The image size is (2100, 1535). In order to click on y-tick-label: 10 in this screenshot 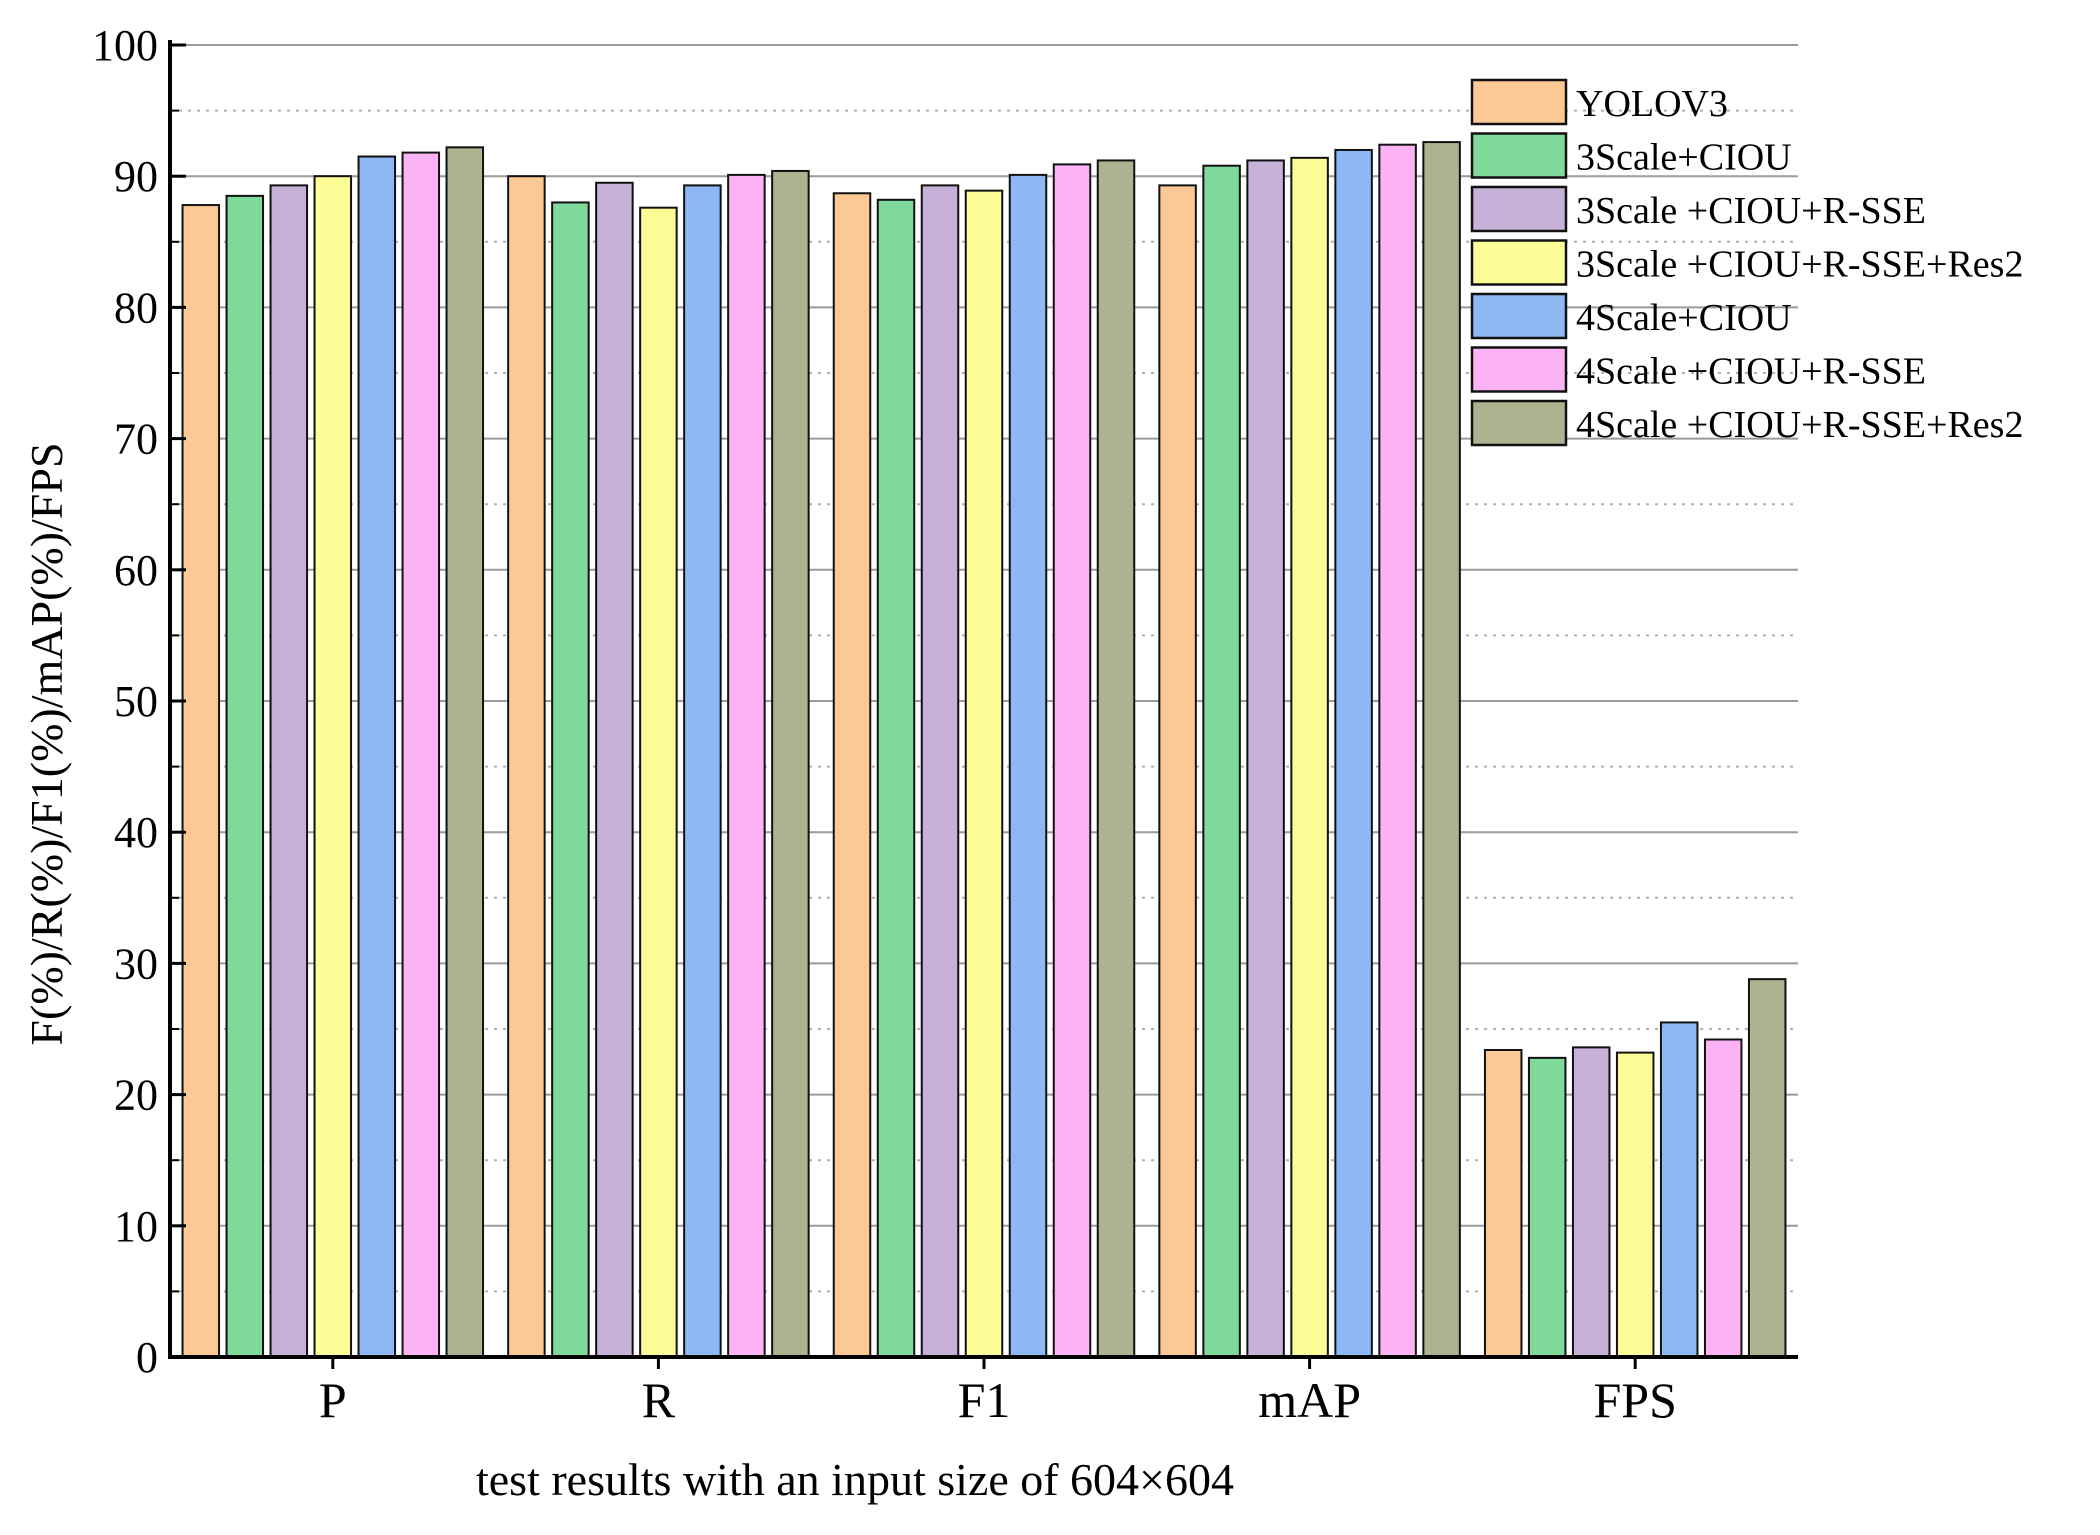, I will do `click(136, 1226)`.